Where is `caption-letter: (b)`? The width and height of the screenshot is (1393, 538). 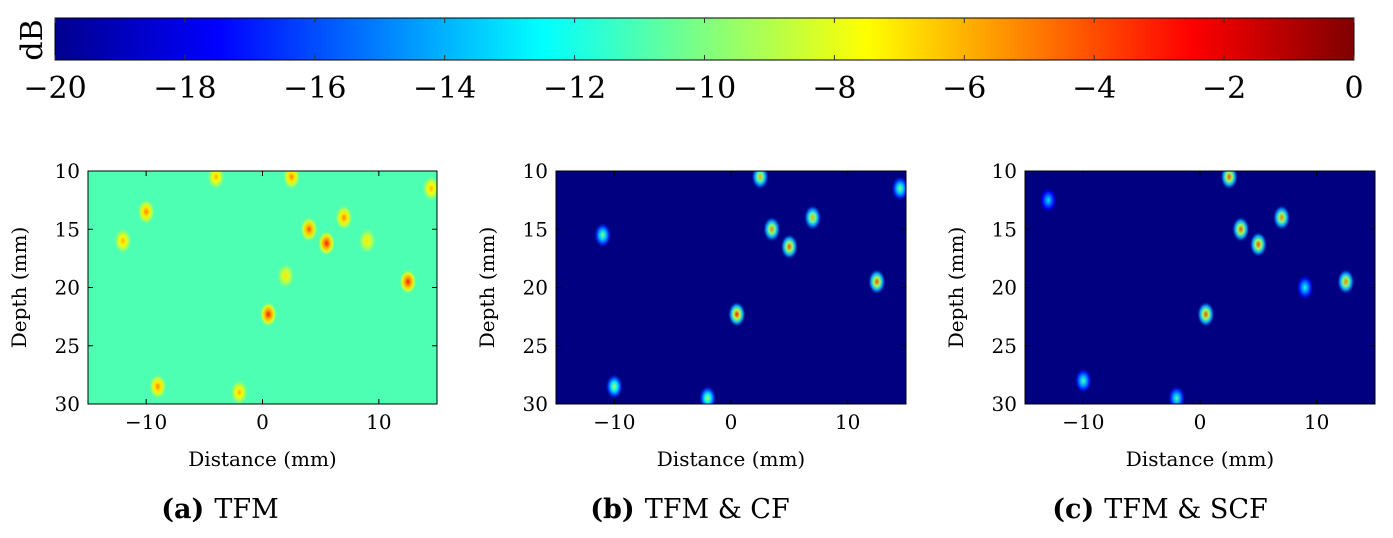 caption-letter: (b) is located at coordinates (612, 509).